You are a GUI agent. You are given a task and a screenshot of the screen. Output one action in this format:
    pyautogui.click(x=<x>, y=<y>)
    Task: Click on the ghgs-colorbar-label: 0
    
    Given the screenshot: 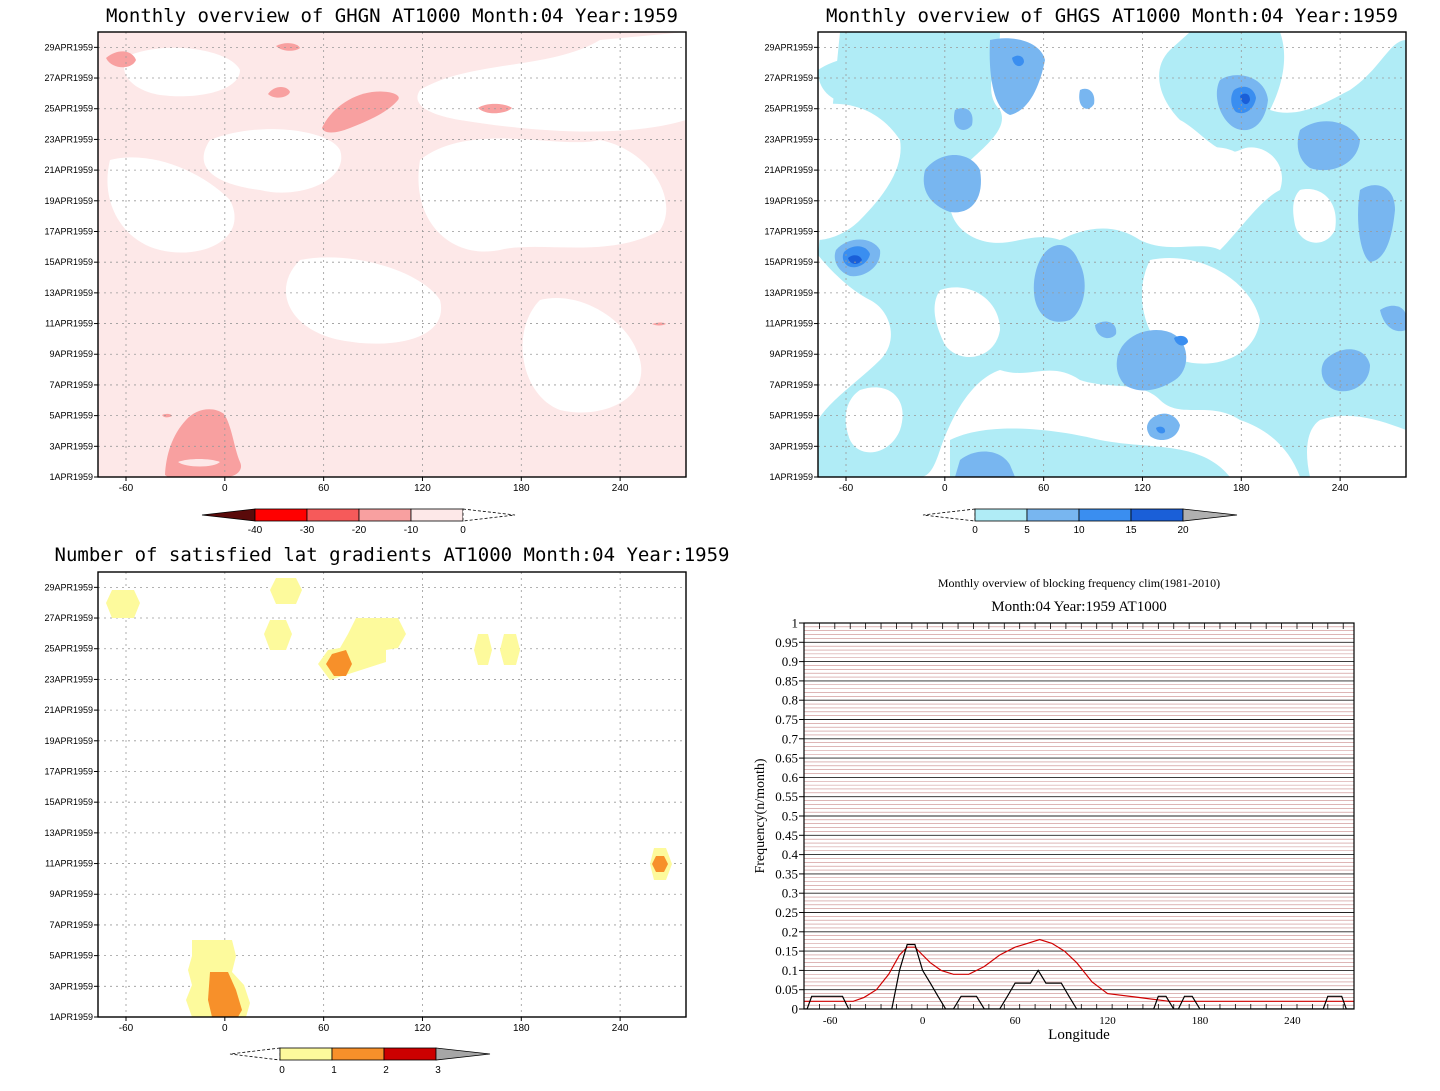 What is the action you would take?
    pyautogui.click(x=975, y=530)
    